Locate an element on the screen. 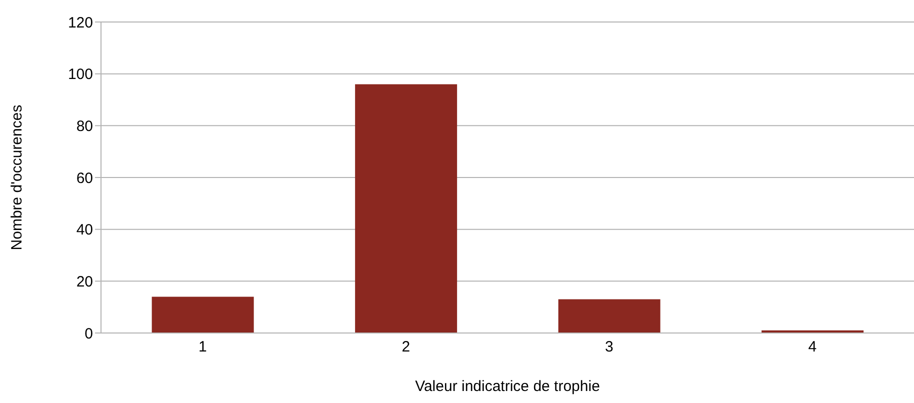  x-tick-label: 3 is located at coordinates (609, 347).